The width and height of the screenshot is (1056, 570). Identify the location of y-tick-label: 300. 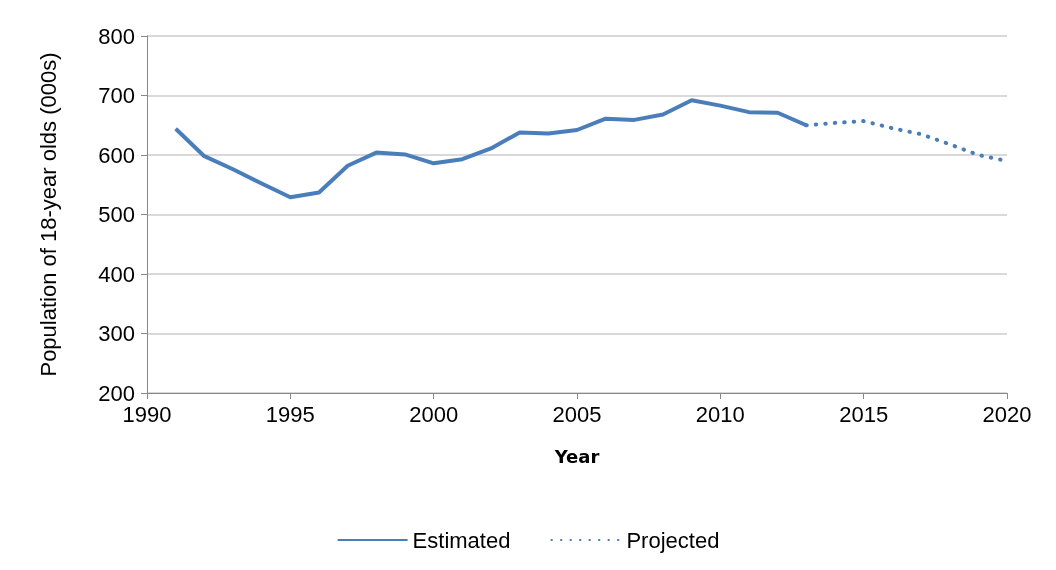
(116, 333).